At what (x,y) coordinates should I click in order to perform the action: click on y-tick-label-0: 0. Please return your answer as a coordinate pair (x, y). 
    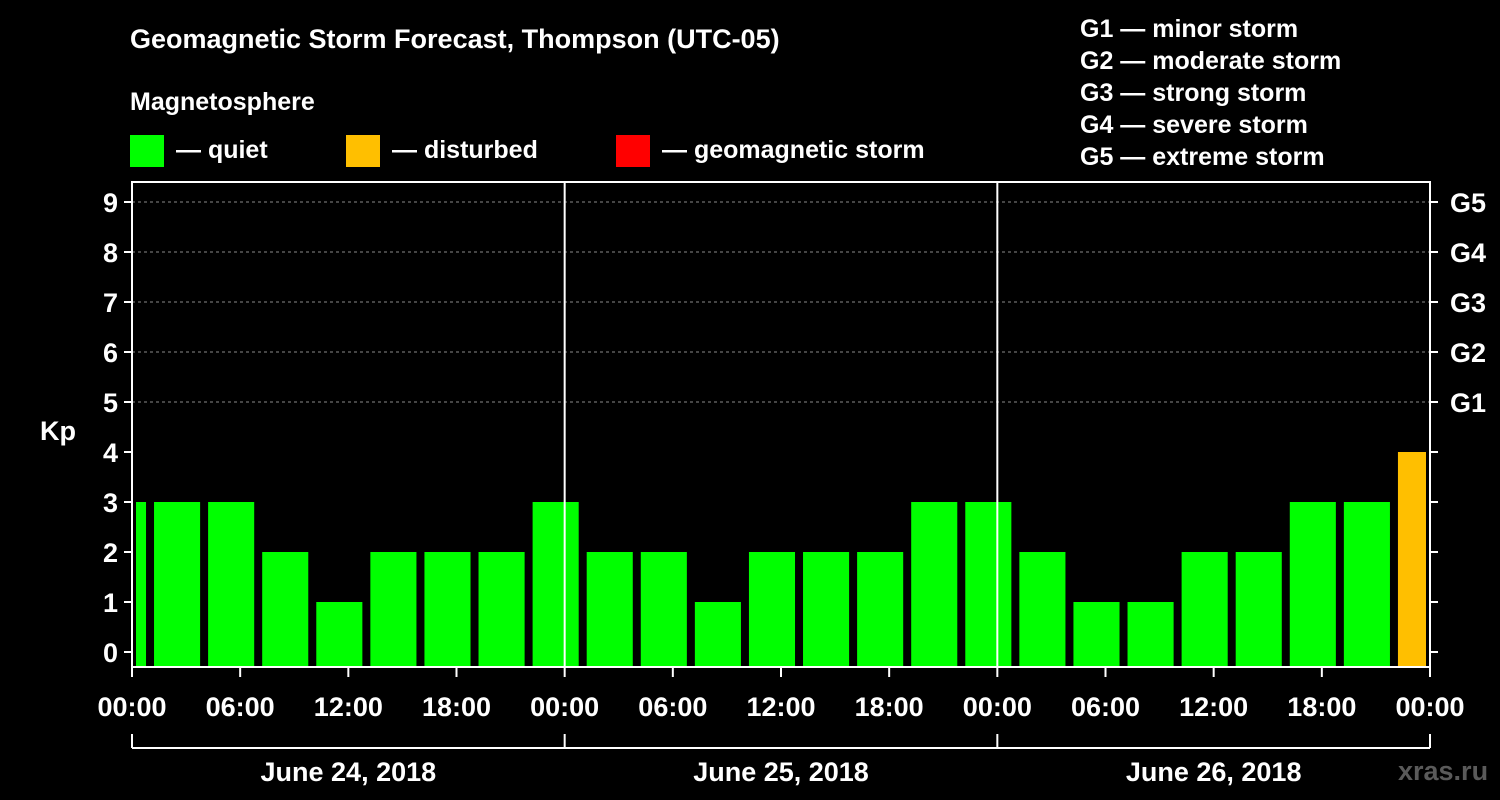
    Looking at the image, I should click on (110, 653).